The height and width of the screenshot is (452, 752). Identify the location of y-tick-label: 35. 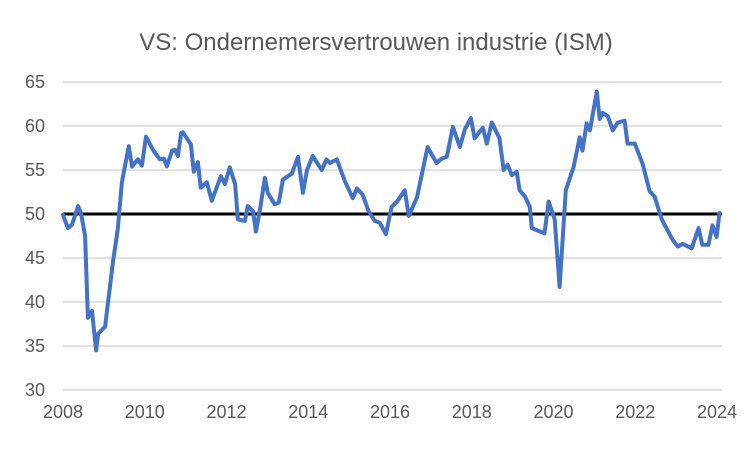
(35, 346).